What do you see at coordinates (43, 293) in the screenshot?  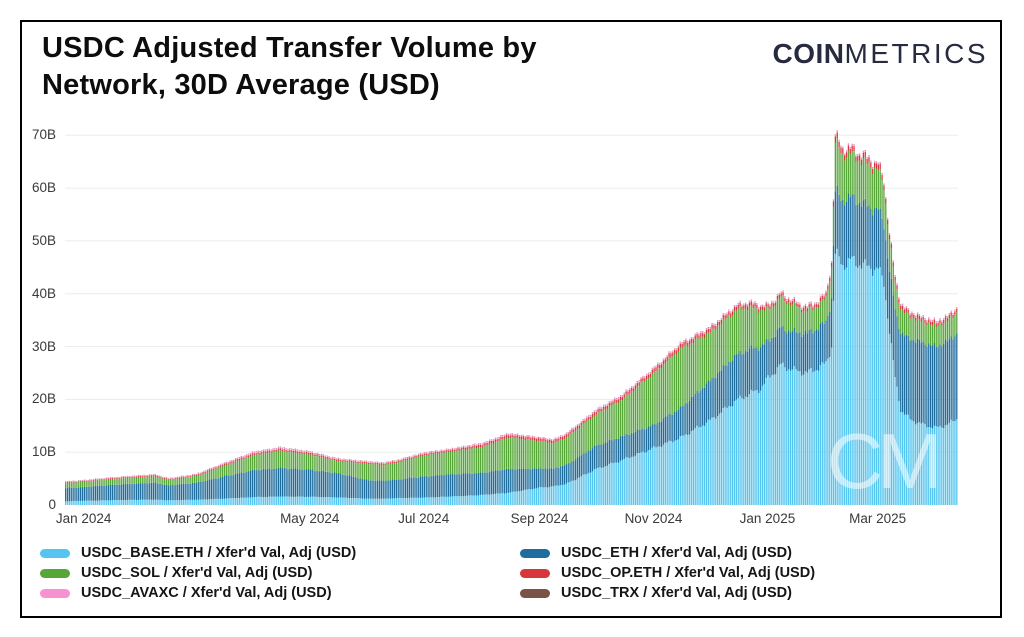 I see `y-axis-label: 40B` at bounding box center [43, 293].